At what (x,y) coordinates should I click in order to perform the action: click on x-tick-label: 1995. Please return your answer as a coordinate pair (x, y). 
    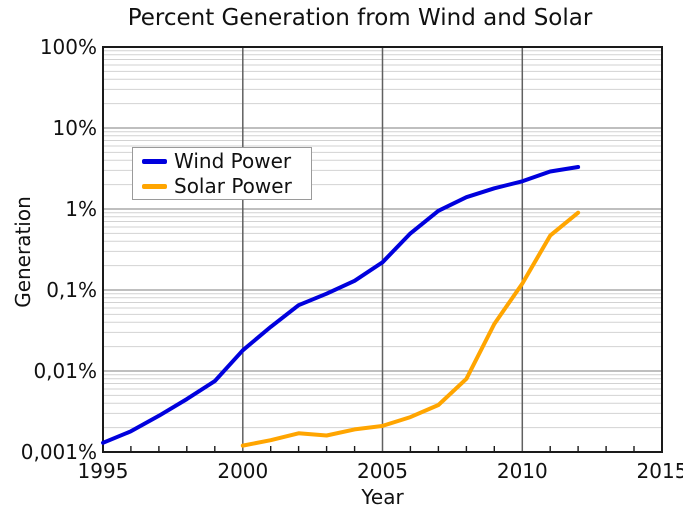
    Looking at the image, I should click on (103, 471).